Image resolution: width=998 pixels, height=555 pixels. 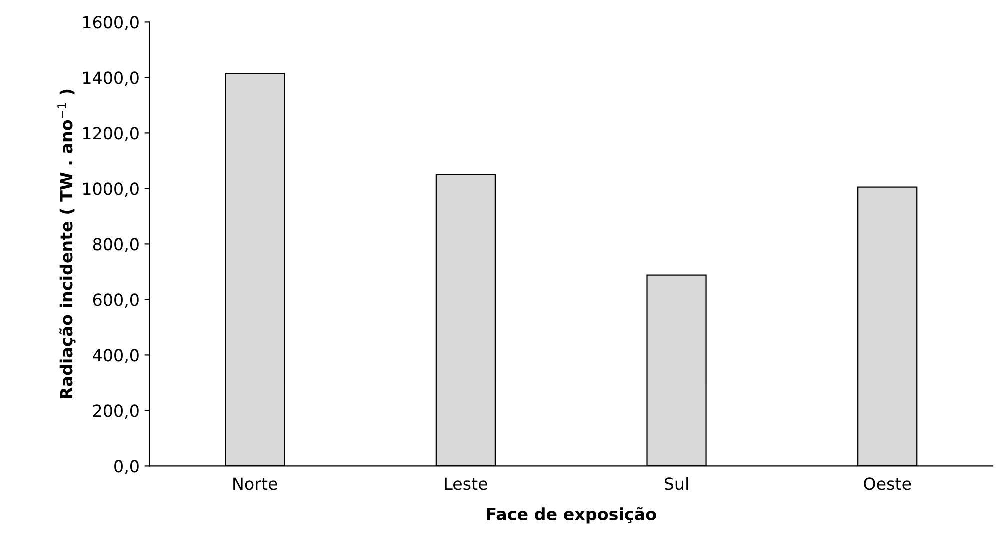 What do you see at coordinates (676, 483) in the screenshot?
I see `x-tick-label: Sul` at bounding box center [676, 483].